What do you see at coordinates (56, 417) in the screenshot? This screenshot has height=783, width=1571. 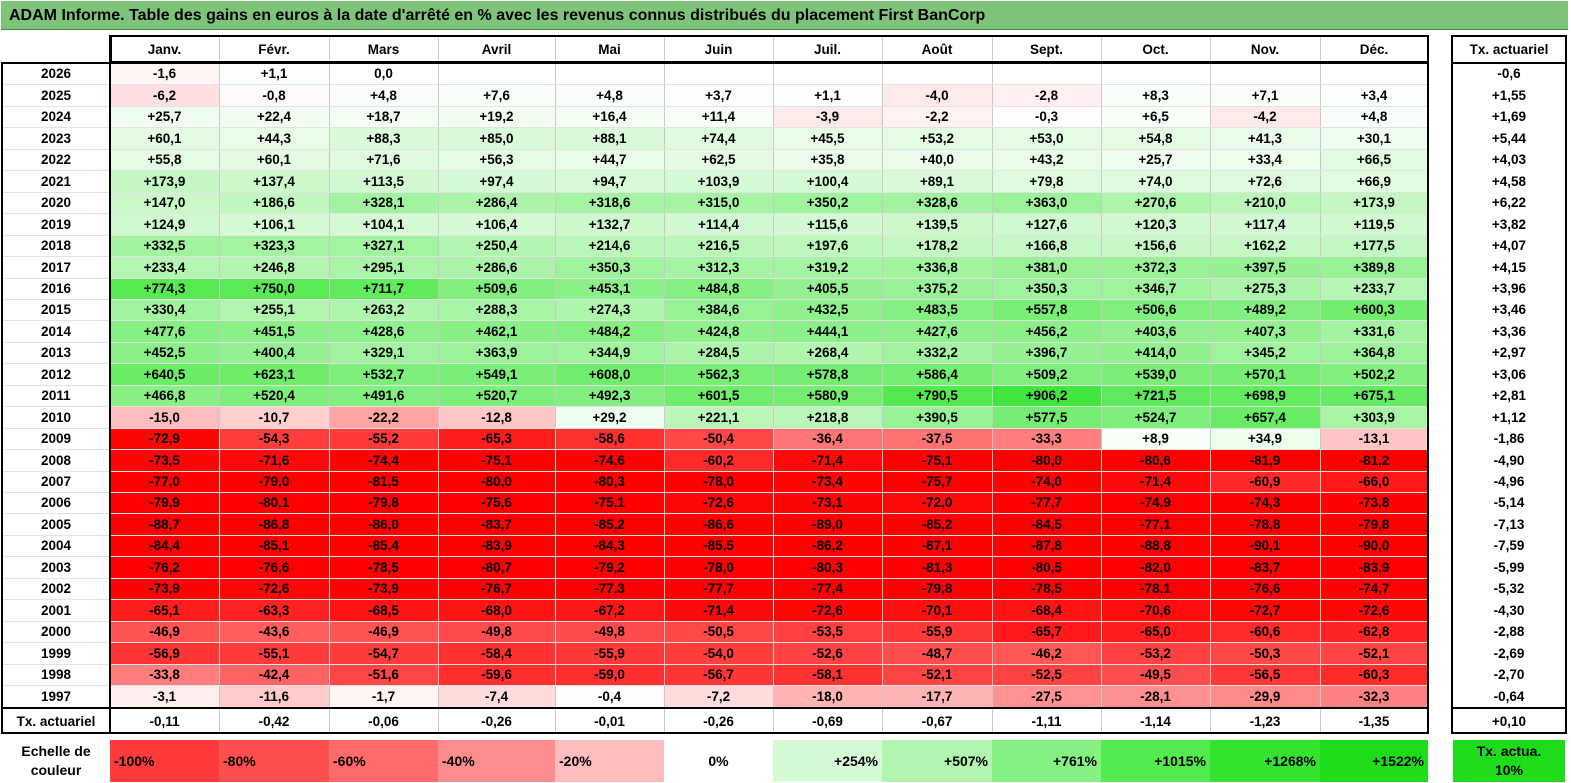 I see `year-label: 2010` at bounding box center [56, 417].